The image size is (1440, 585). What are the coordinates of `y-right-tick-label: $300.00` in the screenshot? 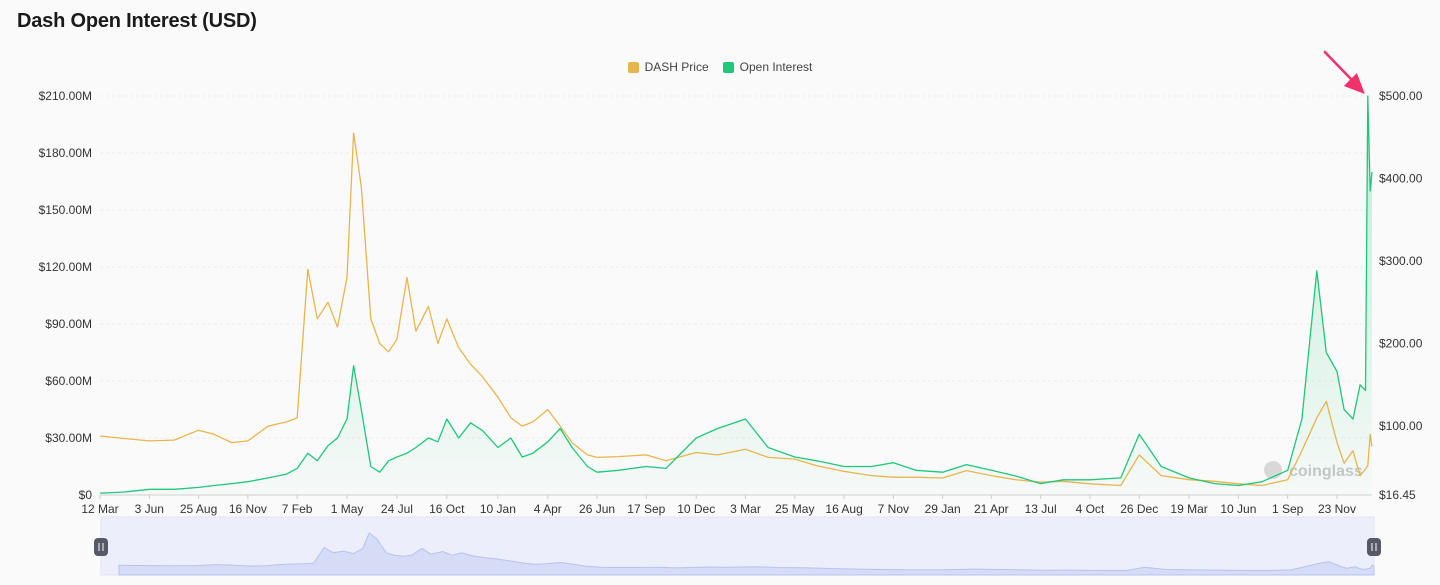 It's located at (1401, 261).